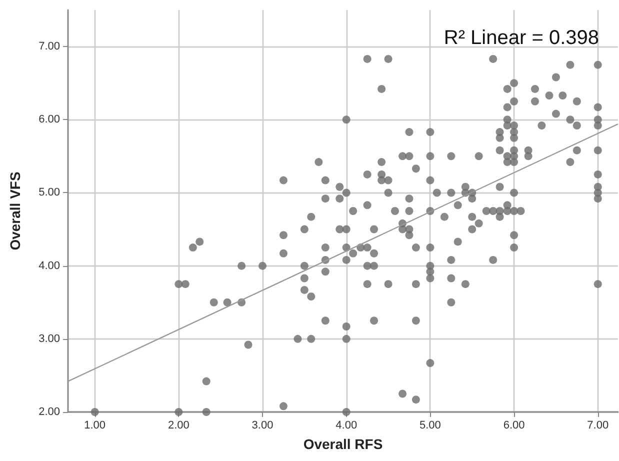 Image resolution: width=619 pixels, height=461 pixels. I want to click on x-tick-label: 6.00, so click(514, 426).